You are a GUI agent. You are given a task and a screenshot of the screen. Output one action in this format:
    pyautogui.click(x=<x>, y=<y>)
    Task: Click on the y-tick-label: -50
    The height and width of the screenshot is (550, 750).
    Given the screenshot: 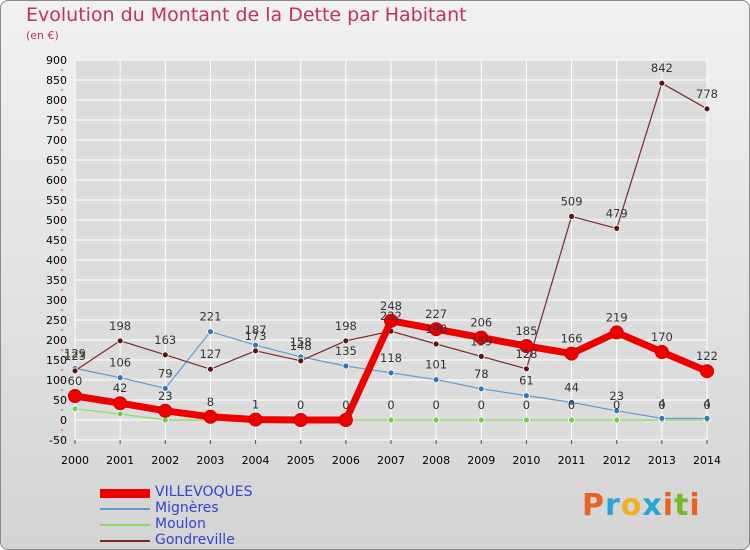 What is the action you would take?
    pyautogui.click(x=58, y=440)
    